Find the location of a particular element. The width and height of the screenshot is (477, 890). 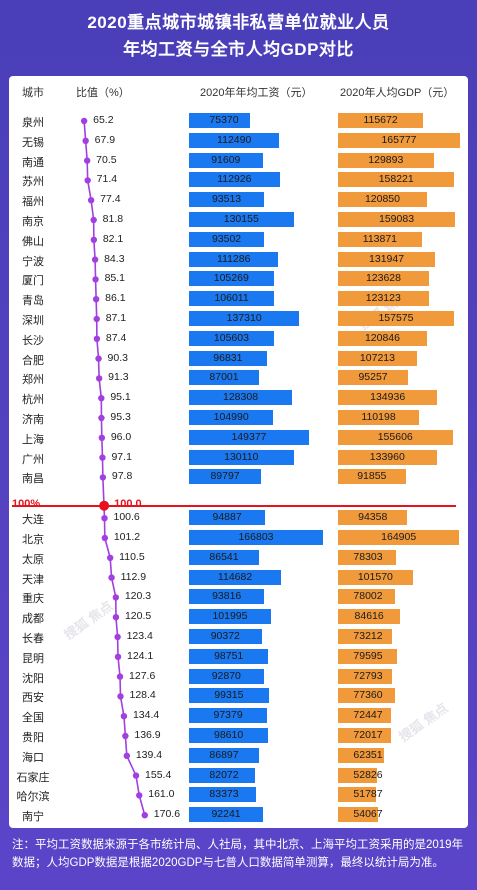

city-label: 深圳 is located at coordinates (33, 321).